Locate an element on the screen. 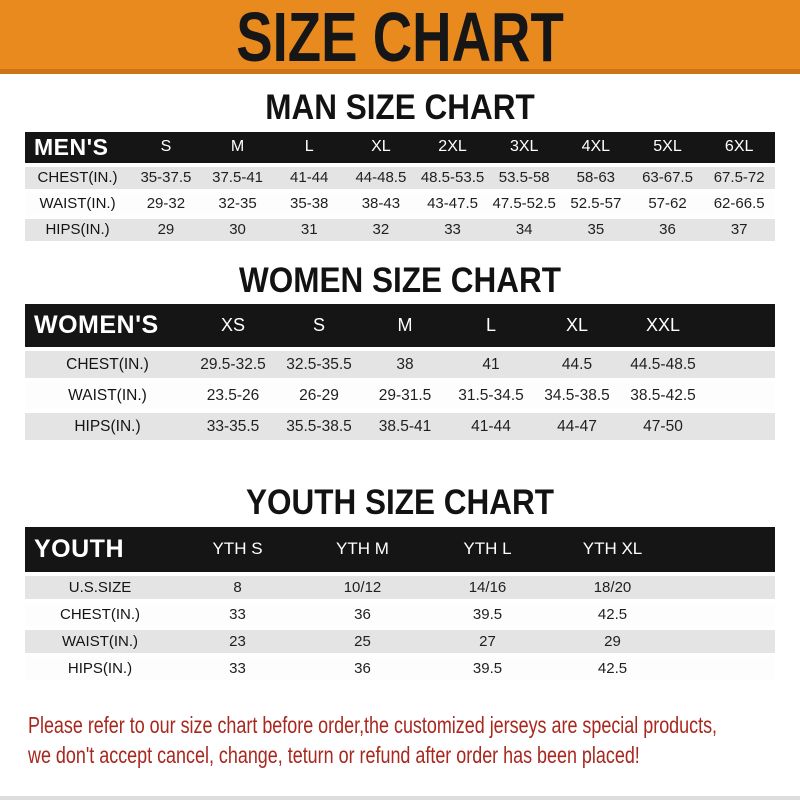 The image size is (800, 800). banner-title: SIZE CHART is located at coordinates (400, 38).